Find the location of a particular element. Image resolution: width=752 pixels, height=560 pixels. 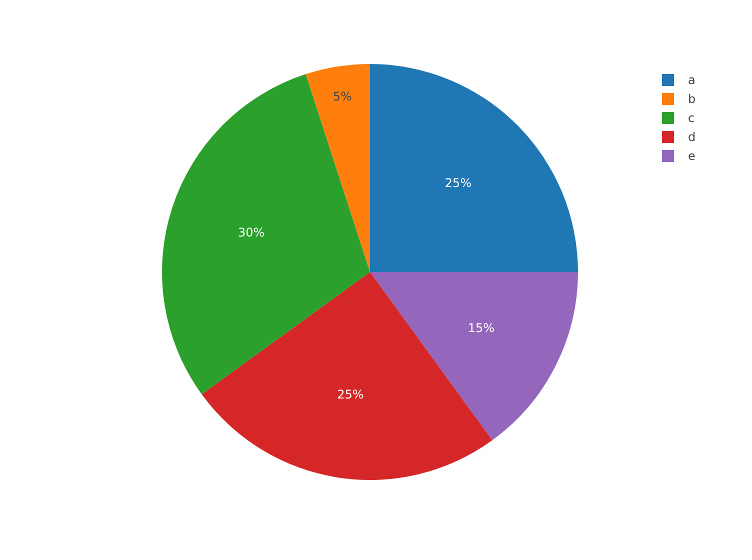

legend-label: b is located at coordinates (692, 99).